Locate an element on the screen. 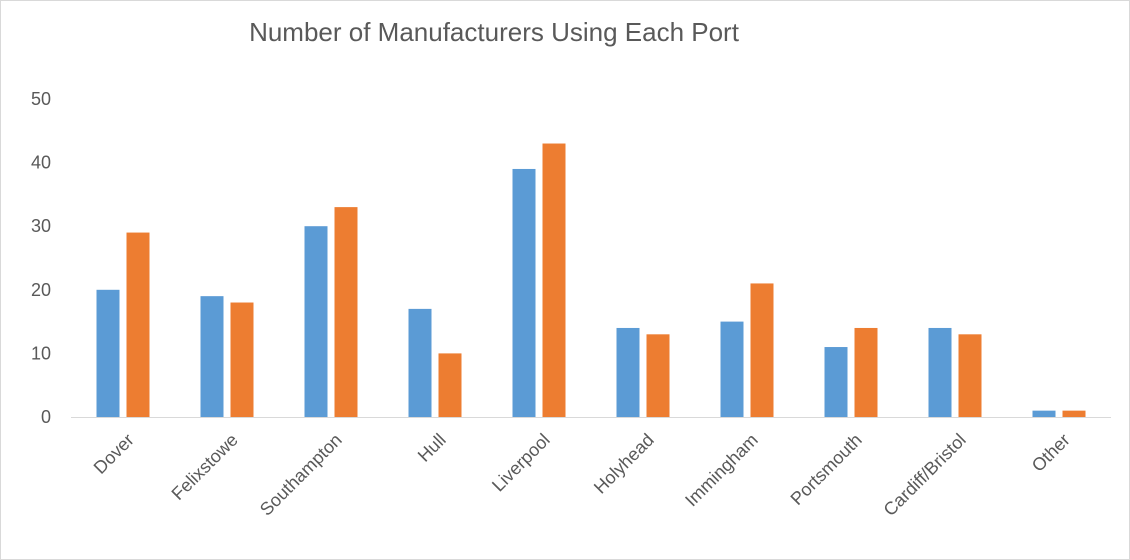 This screenshot has height=560, width=1130. x-category-label: Southampton is located at coordinates (301, 475).